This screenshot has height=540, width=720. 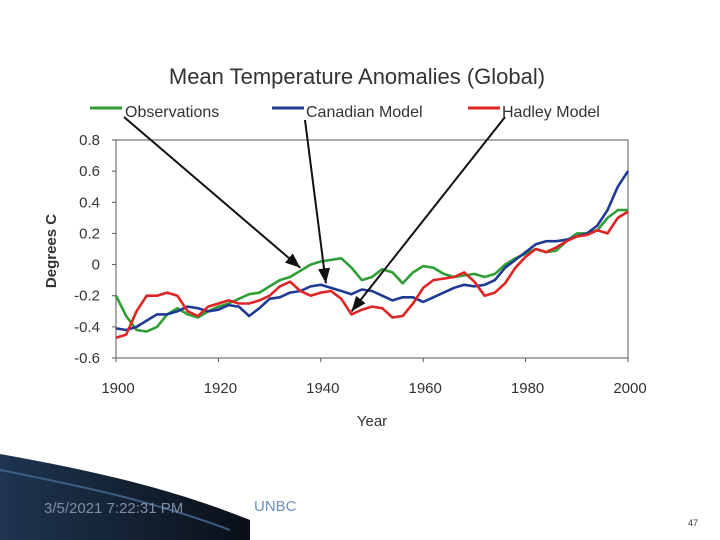 I want to click on x-axis: 1900 1920 1940 1960 1980 2000, so click(x=374, y=377).